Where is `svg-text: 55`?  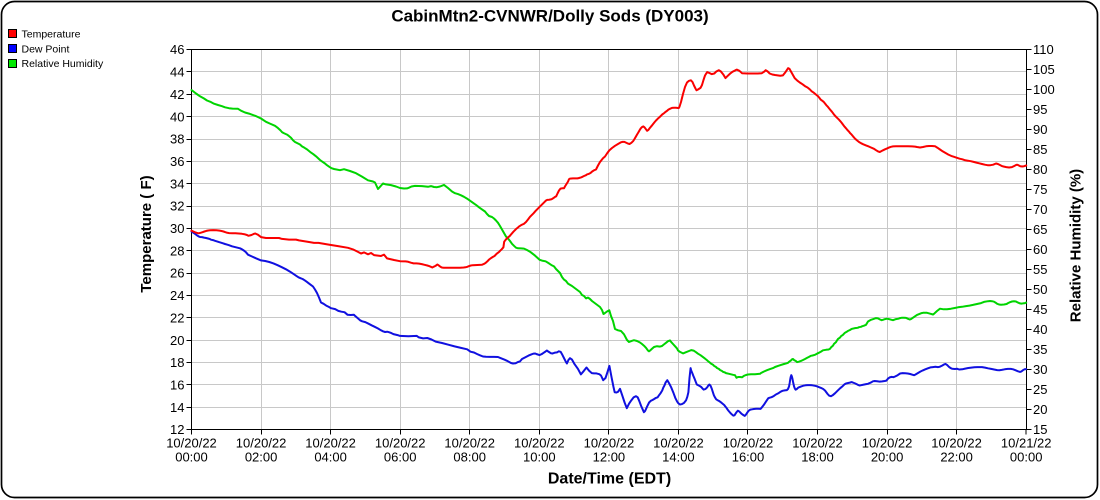 svg-text: 55 is located at coordinates (1040, 269).